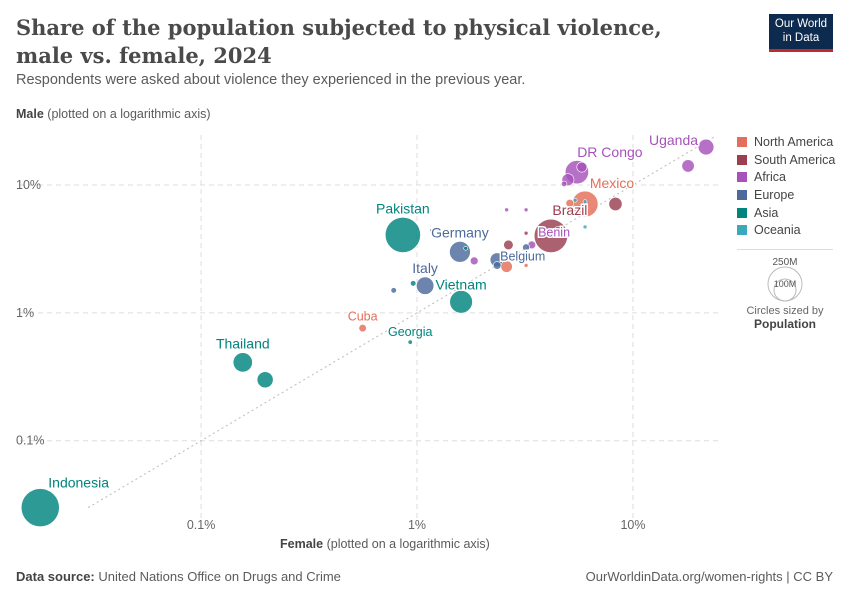 This screenshot has height=600, width=850. I want to click on point-label: Belgium, so click(522, 256).